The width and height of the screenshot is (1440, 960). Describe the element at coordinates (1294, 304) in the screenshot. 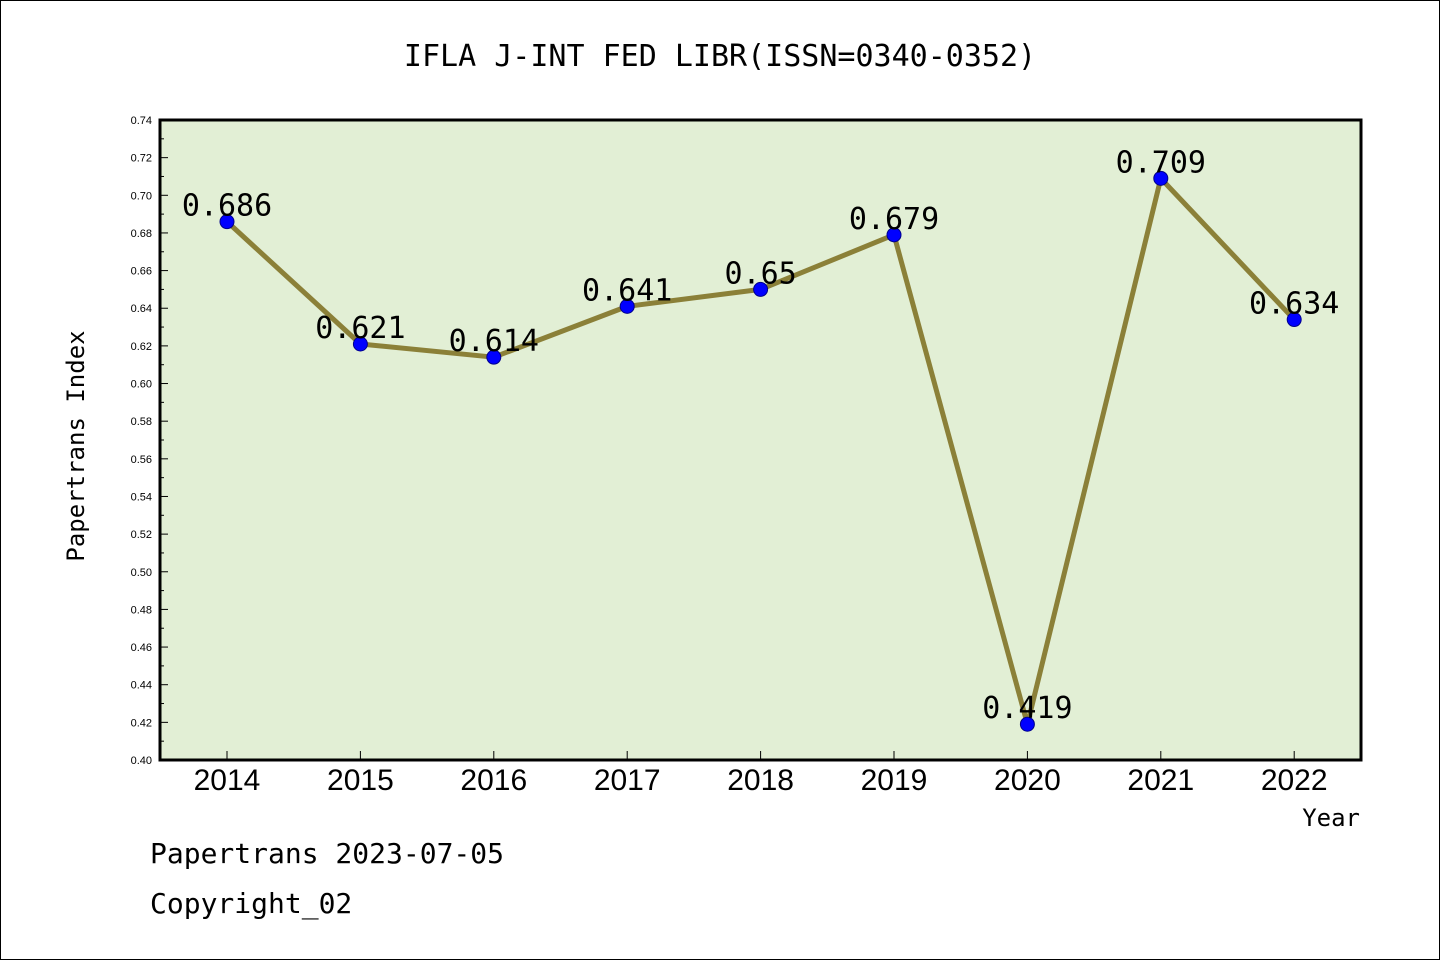

I see `data-label: 0.634` at that location.